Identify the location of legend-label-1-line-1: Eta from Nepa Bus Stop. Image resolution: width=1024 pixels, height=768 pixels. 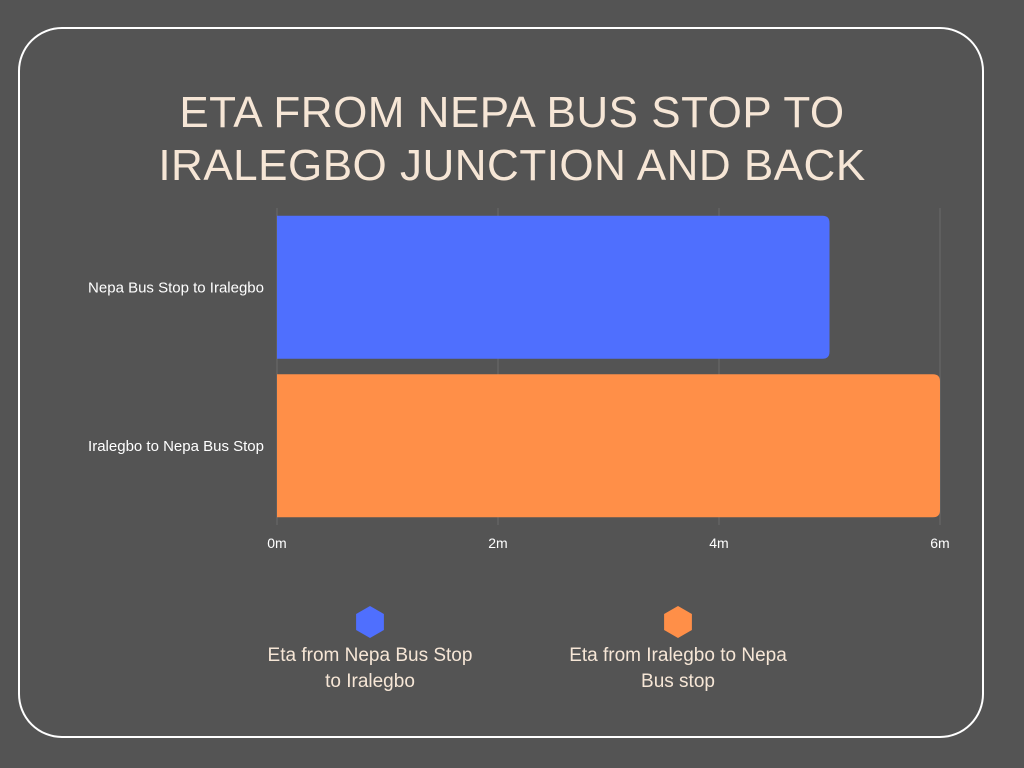
(370, 655).